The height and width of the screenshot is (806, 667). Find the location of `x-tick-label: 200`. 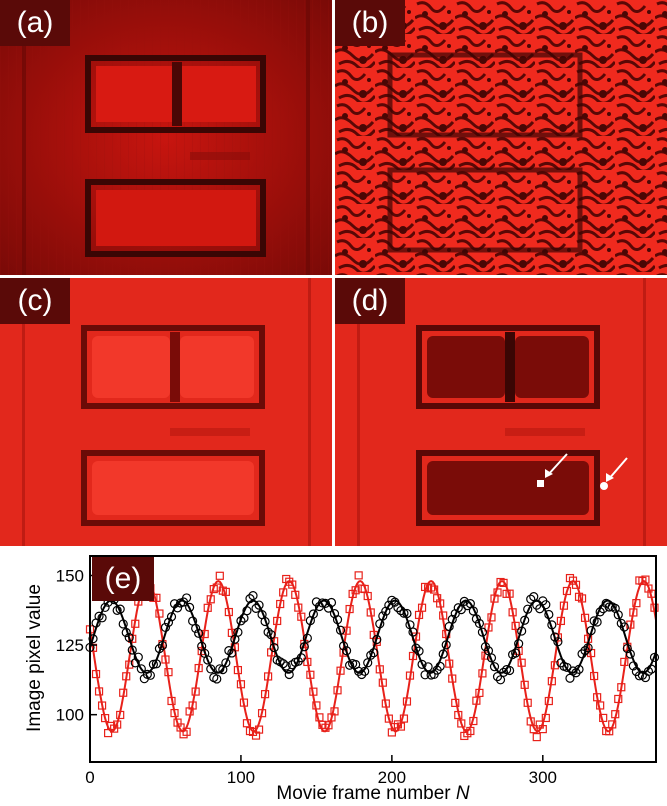

x-tick-label: 200 is located at coordinates (392, 777).